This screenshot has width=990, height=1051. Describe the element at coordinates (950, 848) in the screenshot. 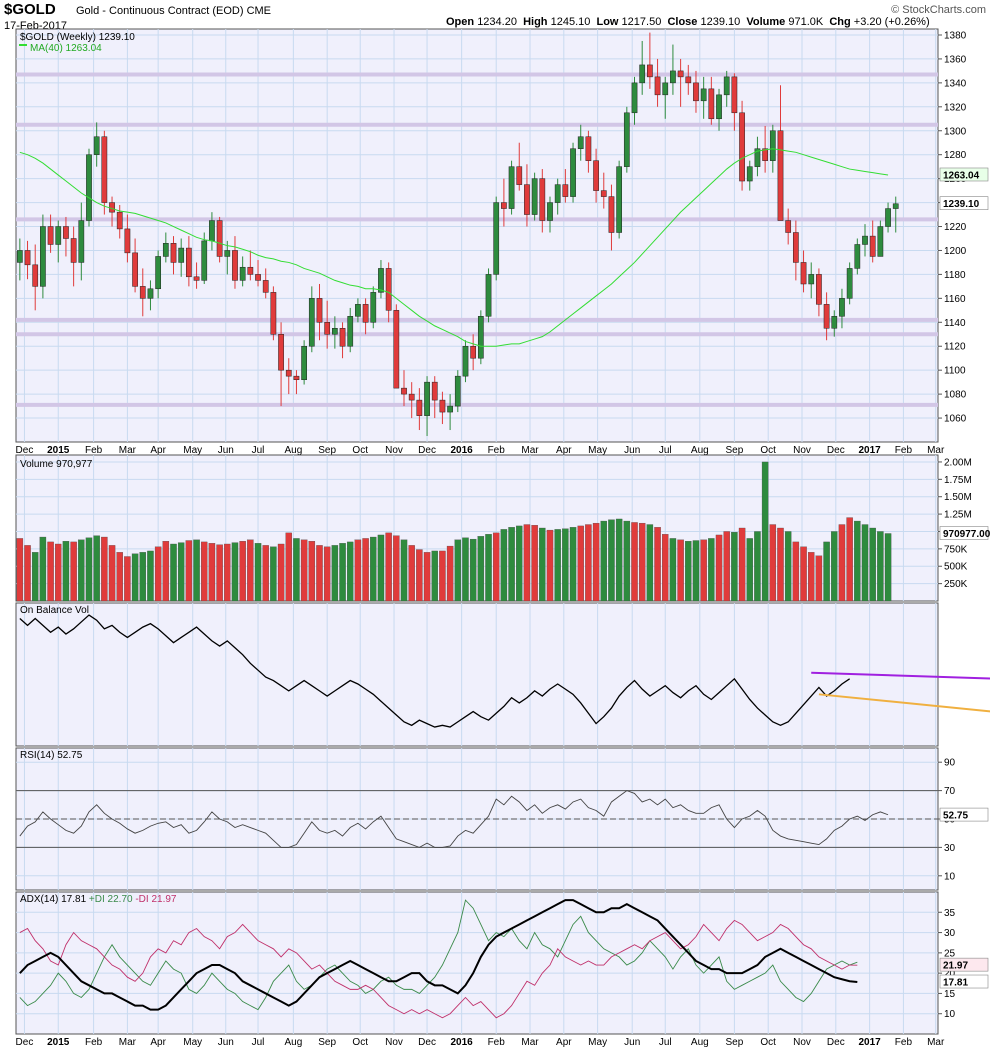

I see `rsi-axis-tick-label: 30` at that location.